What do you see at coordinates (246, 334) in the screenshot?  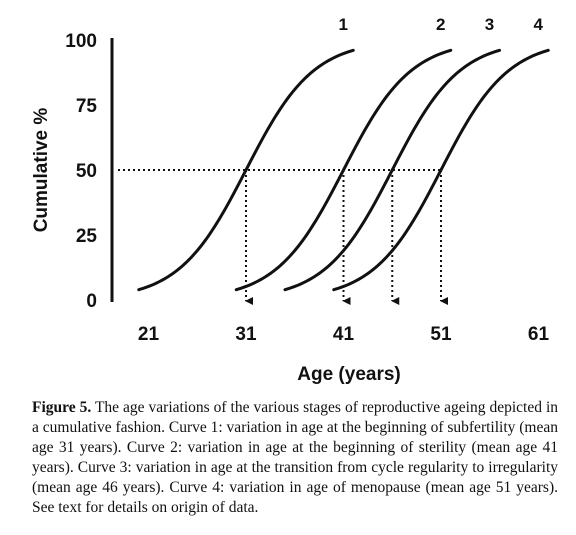 I see `x-tick-label: 31` at bounding box center [246, 334].